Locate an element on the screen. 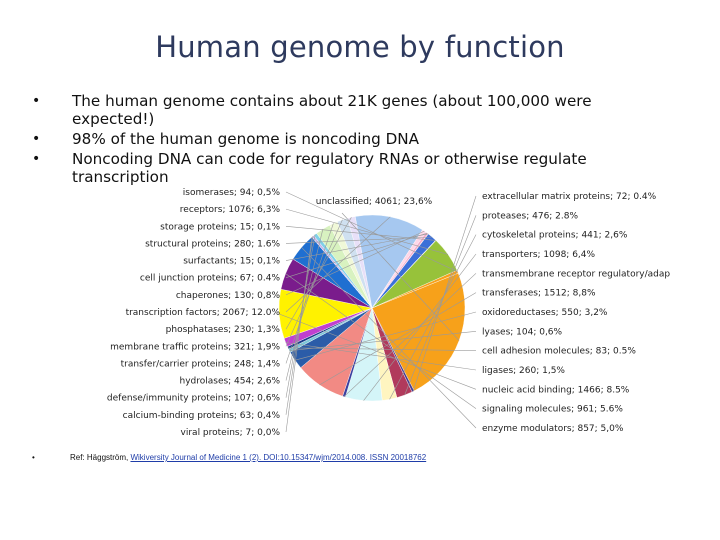  slice-label: viral proteins; 7; 0,0% is located at coordinates (231, 433).